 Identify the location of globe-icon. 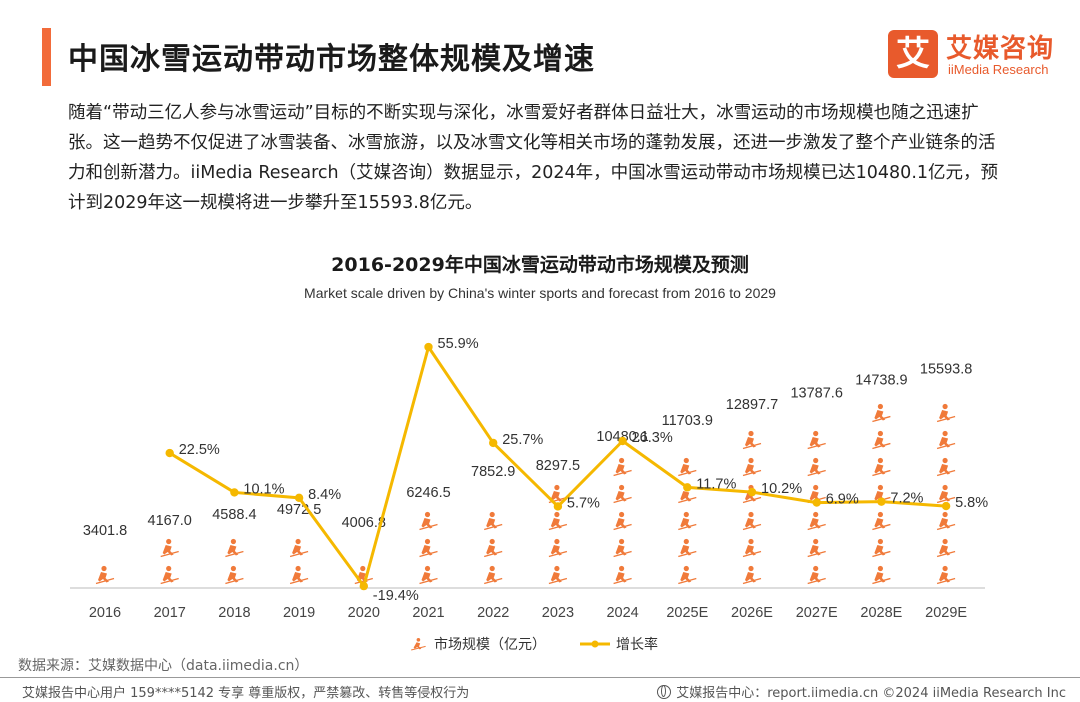
(664, 691).